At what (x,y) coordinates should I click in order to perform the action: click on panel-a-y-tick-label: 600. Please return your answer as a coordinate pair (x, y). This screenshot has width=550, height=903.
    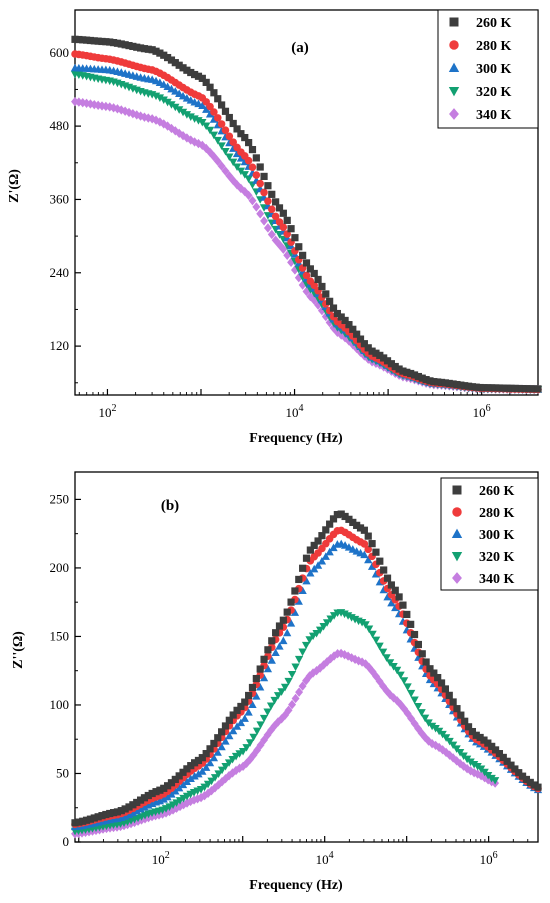
    Looking at the image, I should click on (60, 52).